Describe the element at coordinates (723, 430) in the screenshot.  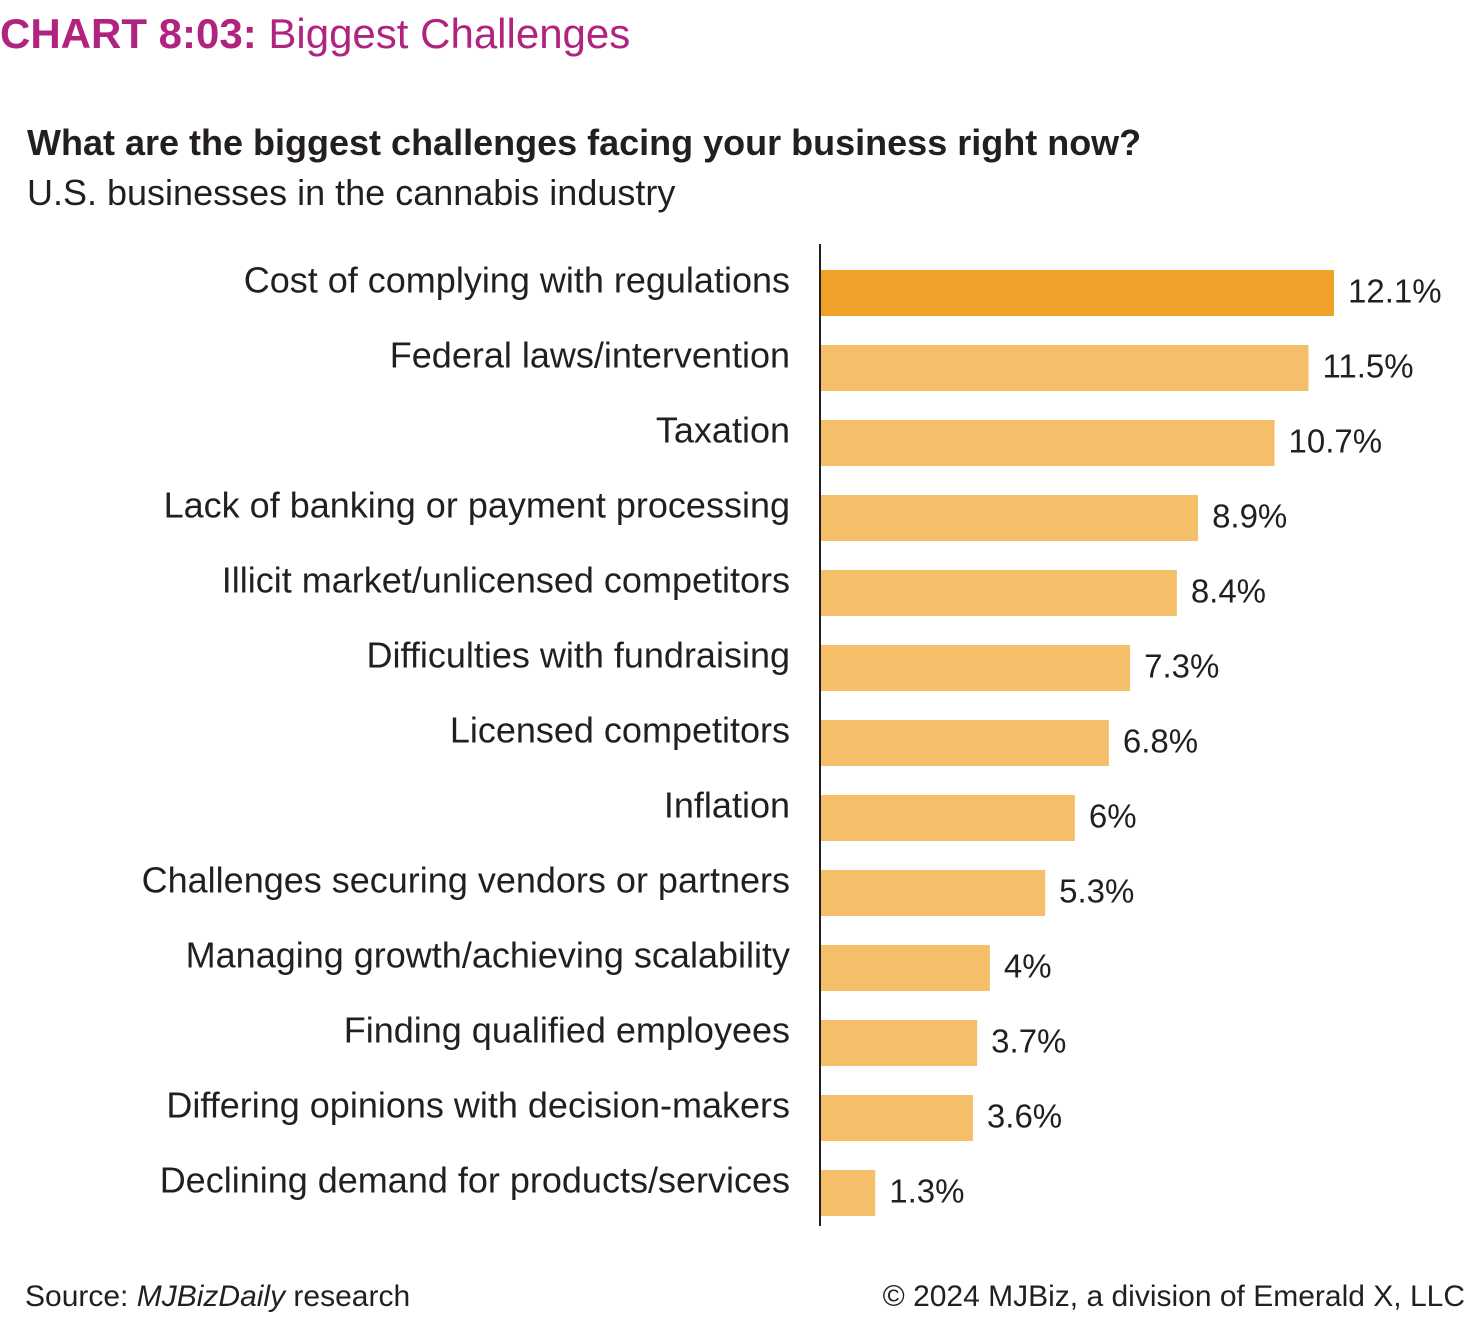
I see `category-label: Taxation` at that location.